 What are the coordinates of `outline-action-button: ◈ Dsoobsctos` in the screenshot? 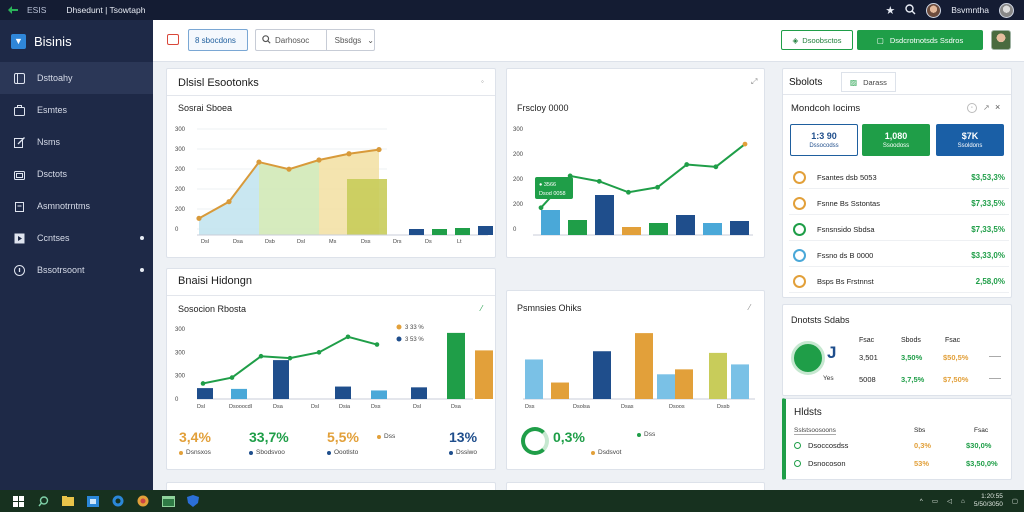 It's located at (817, 40).